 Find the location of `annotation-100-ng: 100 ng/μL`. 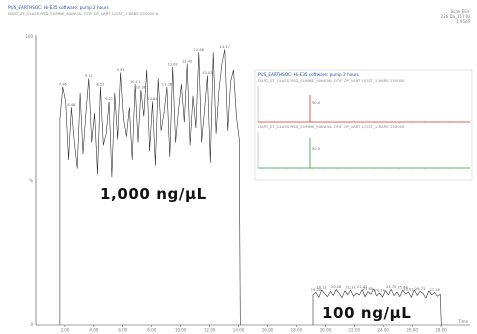

annotation-100-ng: 100 ng/μL is located at coordinates (366, 313).